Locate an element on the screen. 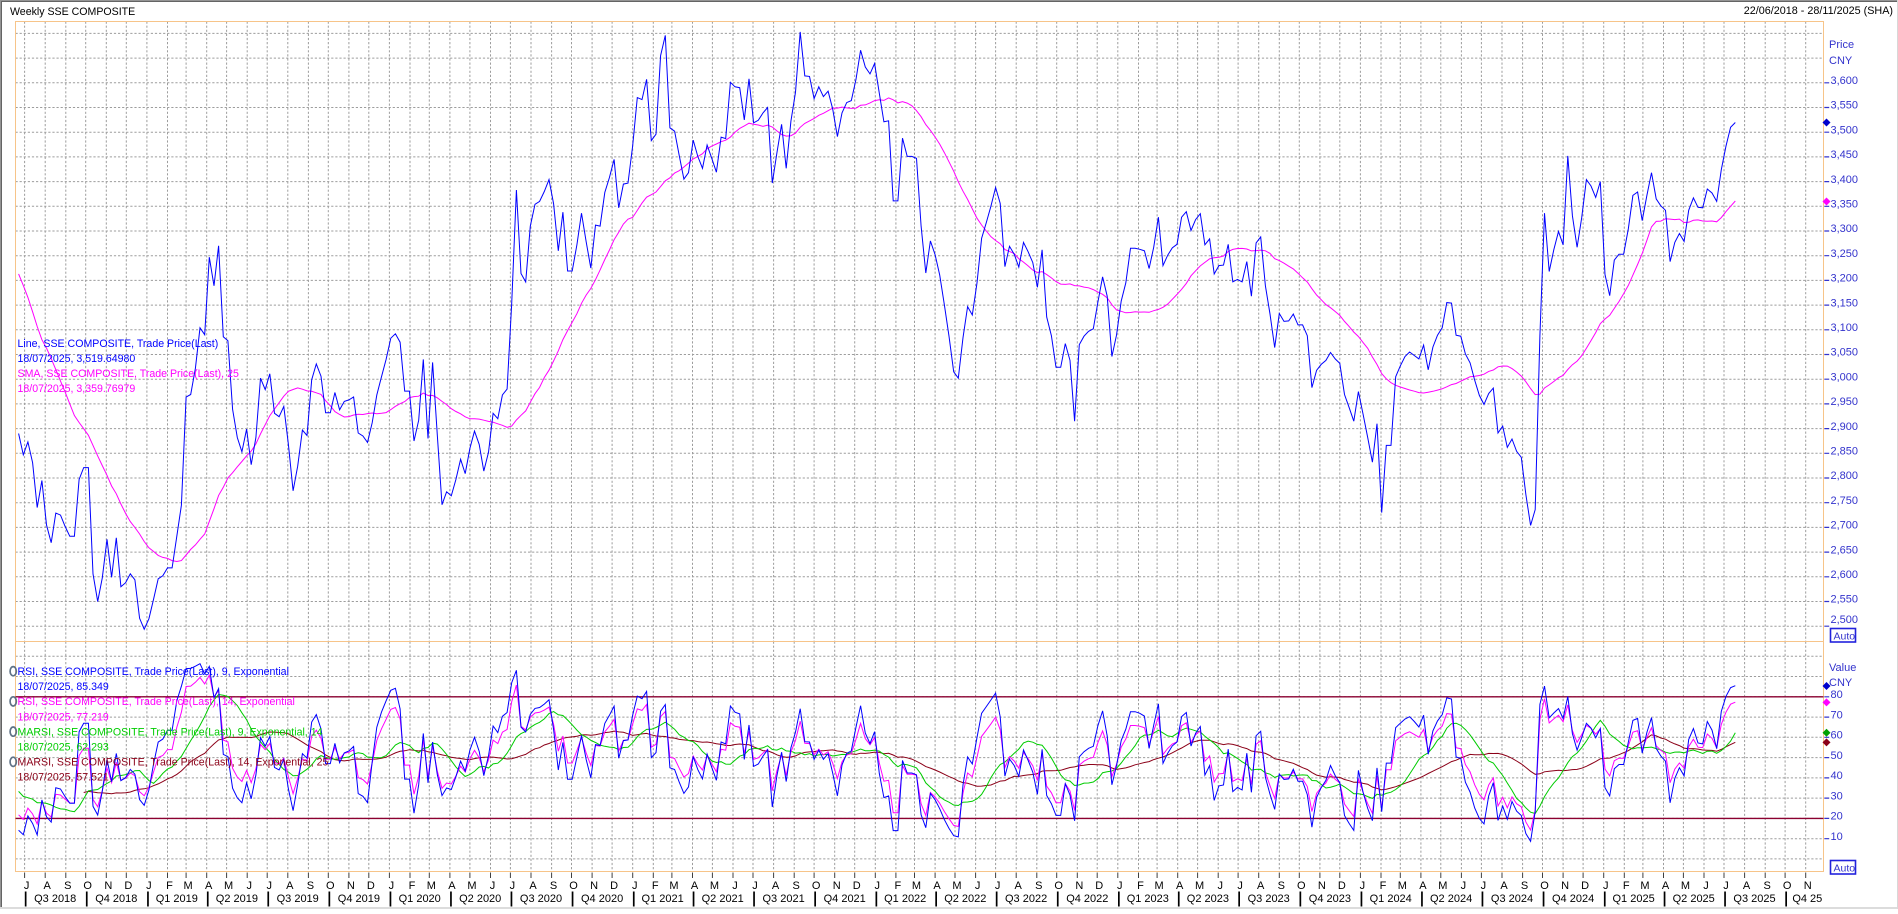 This screenshot has height=914, width=1898. svg-text: 3,050 is located at coordinates (1845, 353).